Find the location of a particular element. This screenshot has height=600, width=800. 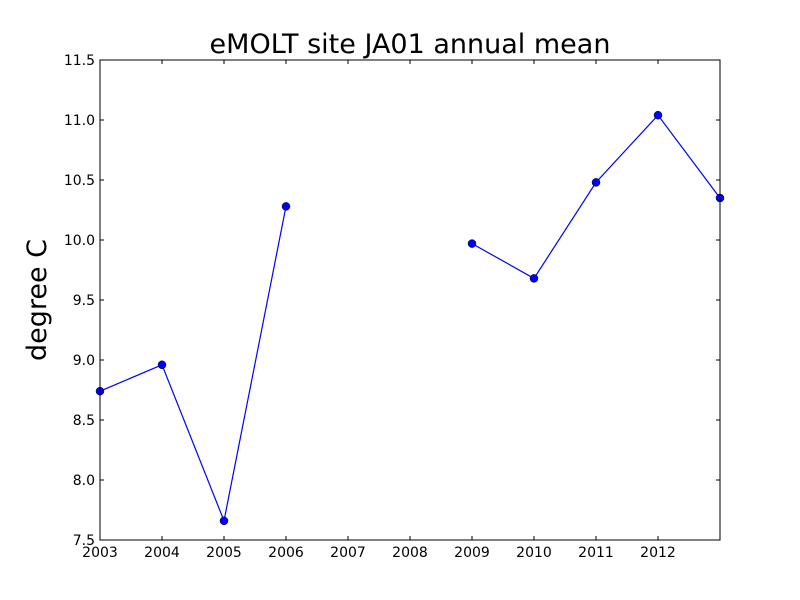

y-tick-label: 9.5 is located at coordinates (84, 301).